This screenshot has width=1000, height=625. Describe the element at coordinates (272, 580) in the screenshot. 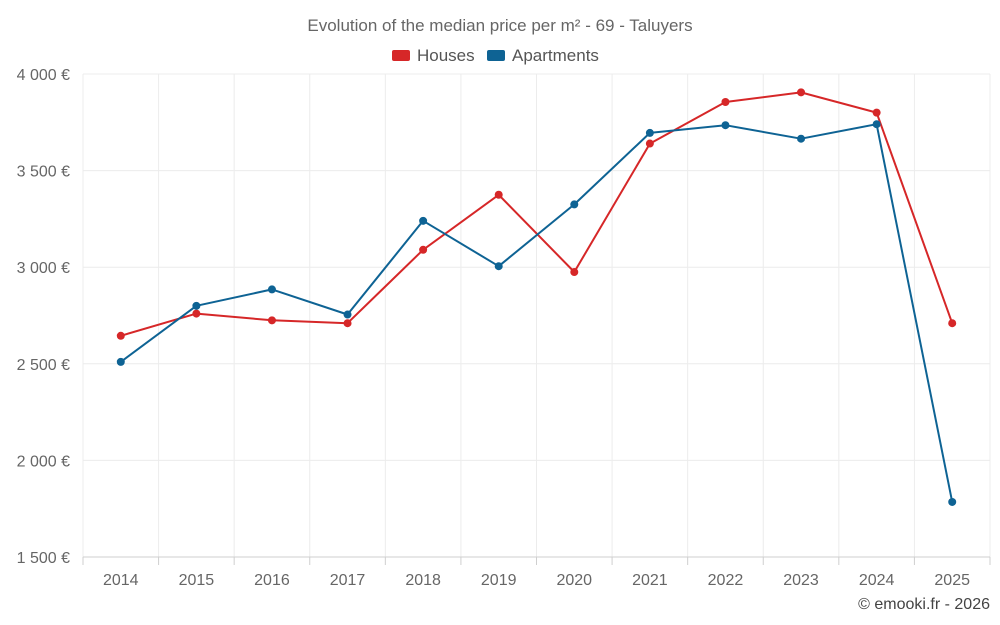

I see `x-tick-label: 2016` at that location.